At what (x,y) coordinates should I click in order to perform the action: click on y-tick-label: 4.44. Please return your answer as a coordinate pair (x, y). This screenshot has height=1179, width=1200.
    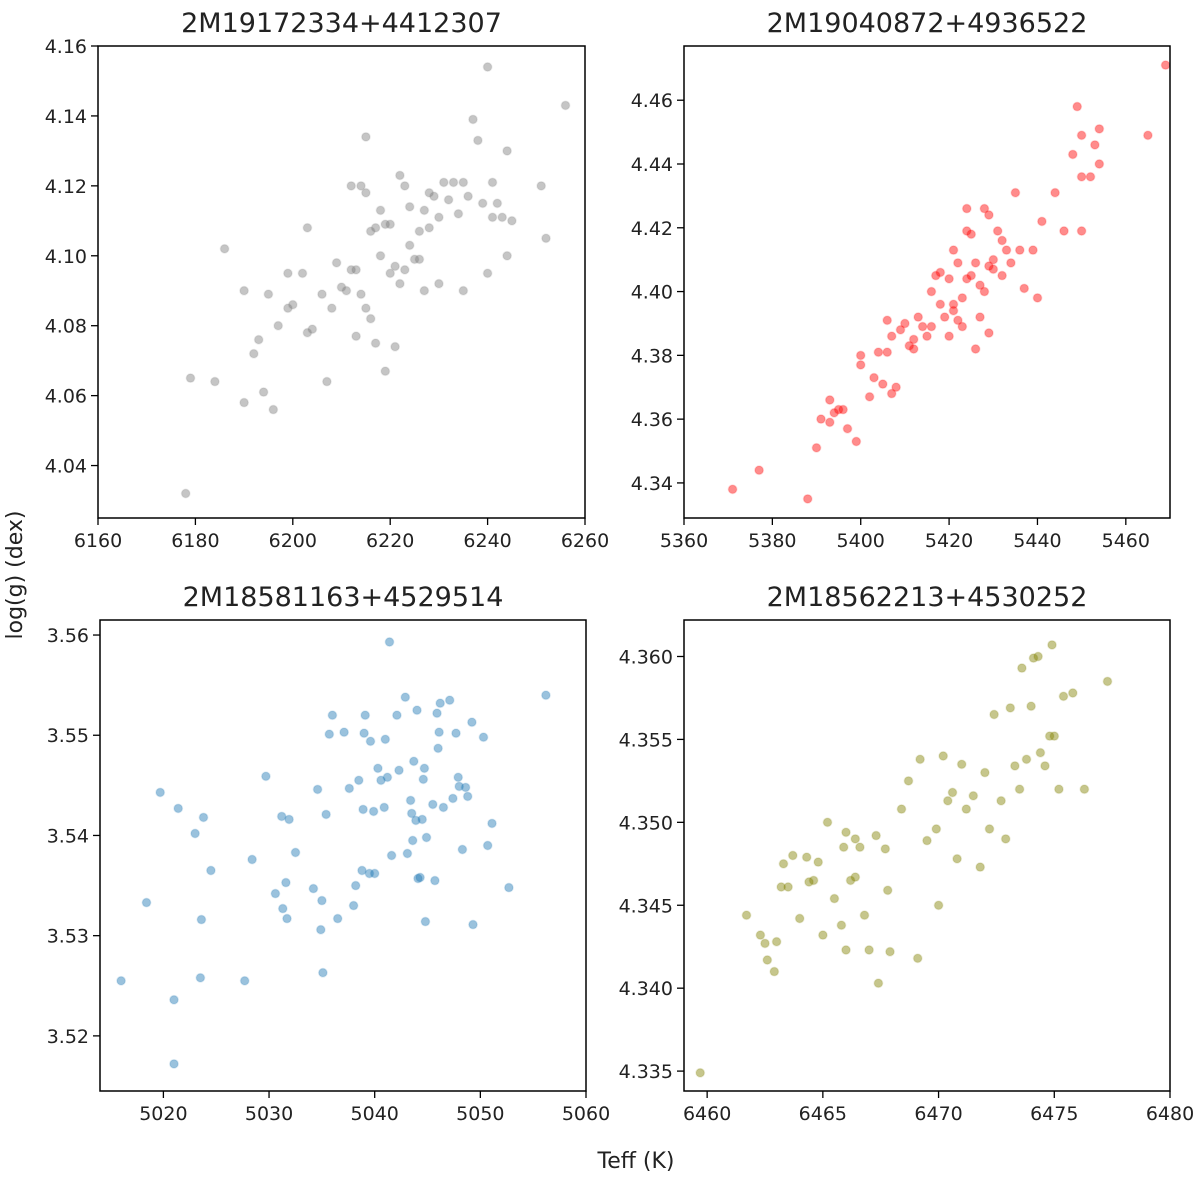
    Looking at the image, I should click on (652, 165).